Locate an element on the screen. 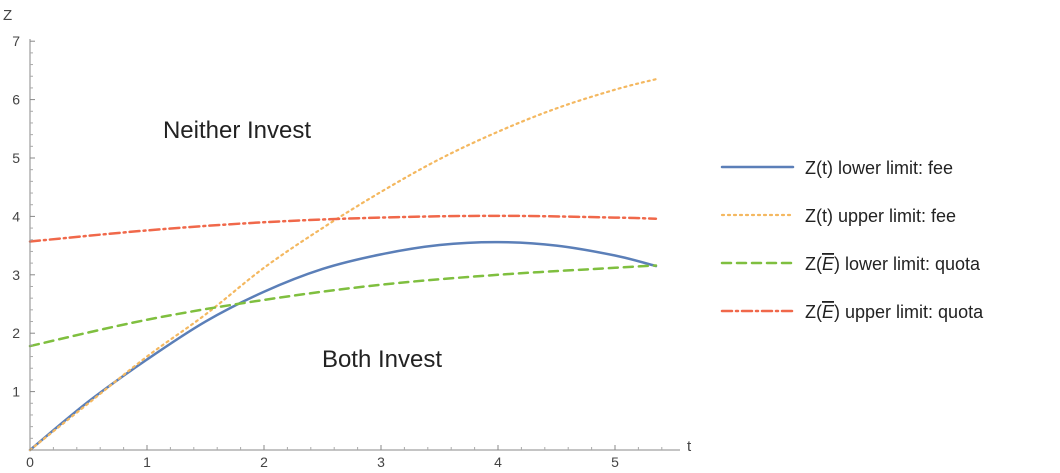 The image size is (1060, 473). legend-label-4: Z(E) upper limit: quota is located at coordinates (894, 312).